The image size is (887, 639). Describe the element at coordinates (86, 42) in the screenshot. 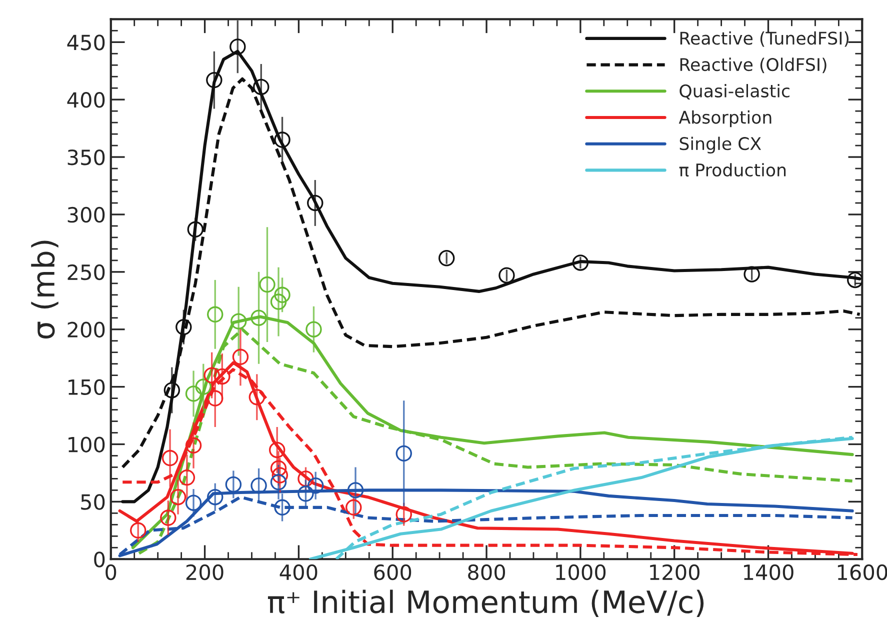

I see `y-tick-label: 450` at that location.